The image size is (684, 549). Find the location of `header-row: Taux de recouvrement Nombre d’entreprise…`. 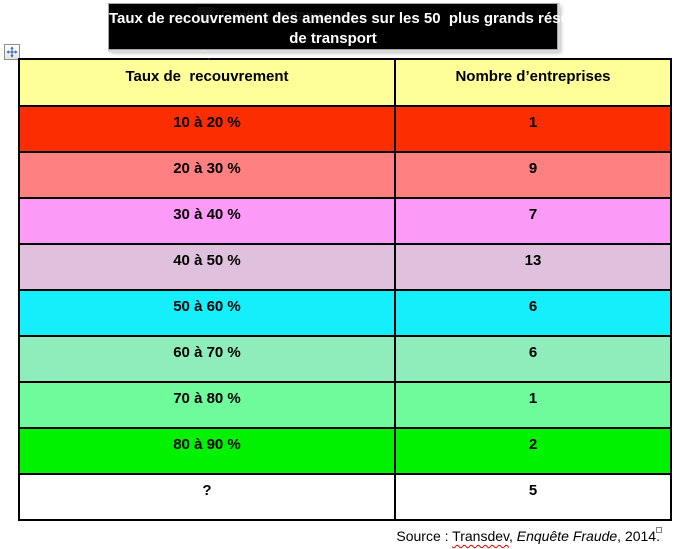

header-row: Taux de recouvrement Nombre d’entreprise… is located at coordinates (345, 82).